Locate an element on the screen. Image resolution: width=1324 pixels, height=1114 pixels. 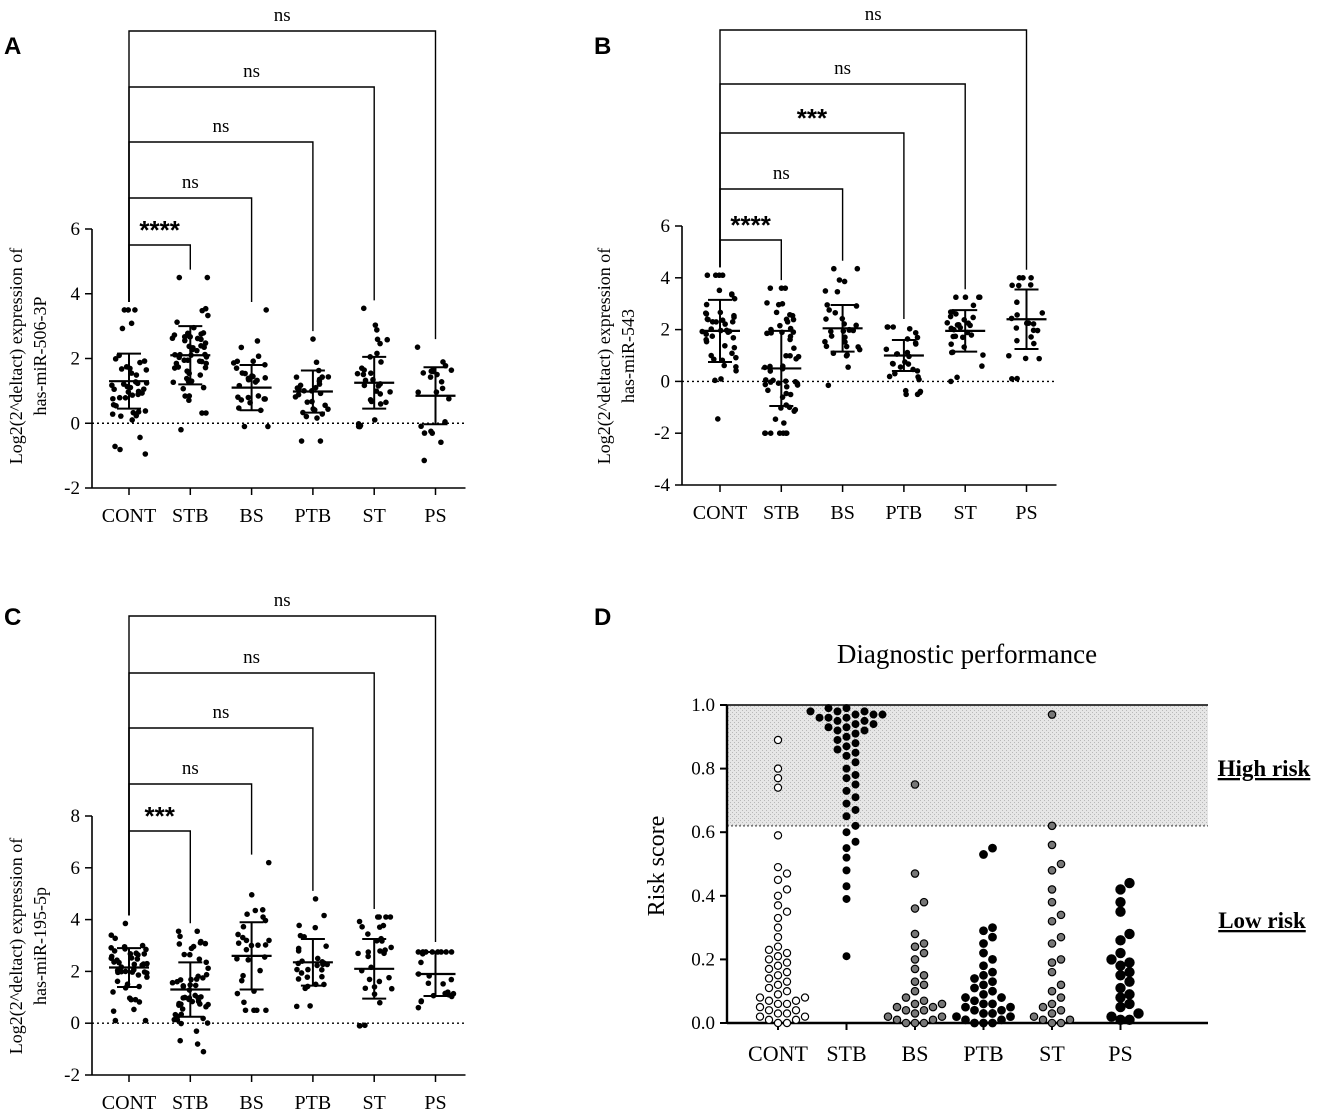
x-tick-label-a: CONT is located at coordinates (129, 516).